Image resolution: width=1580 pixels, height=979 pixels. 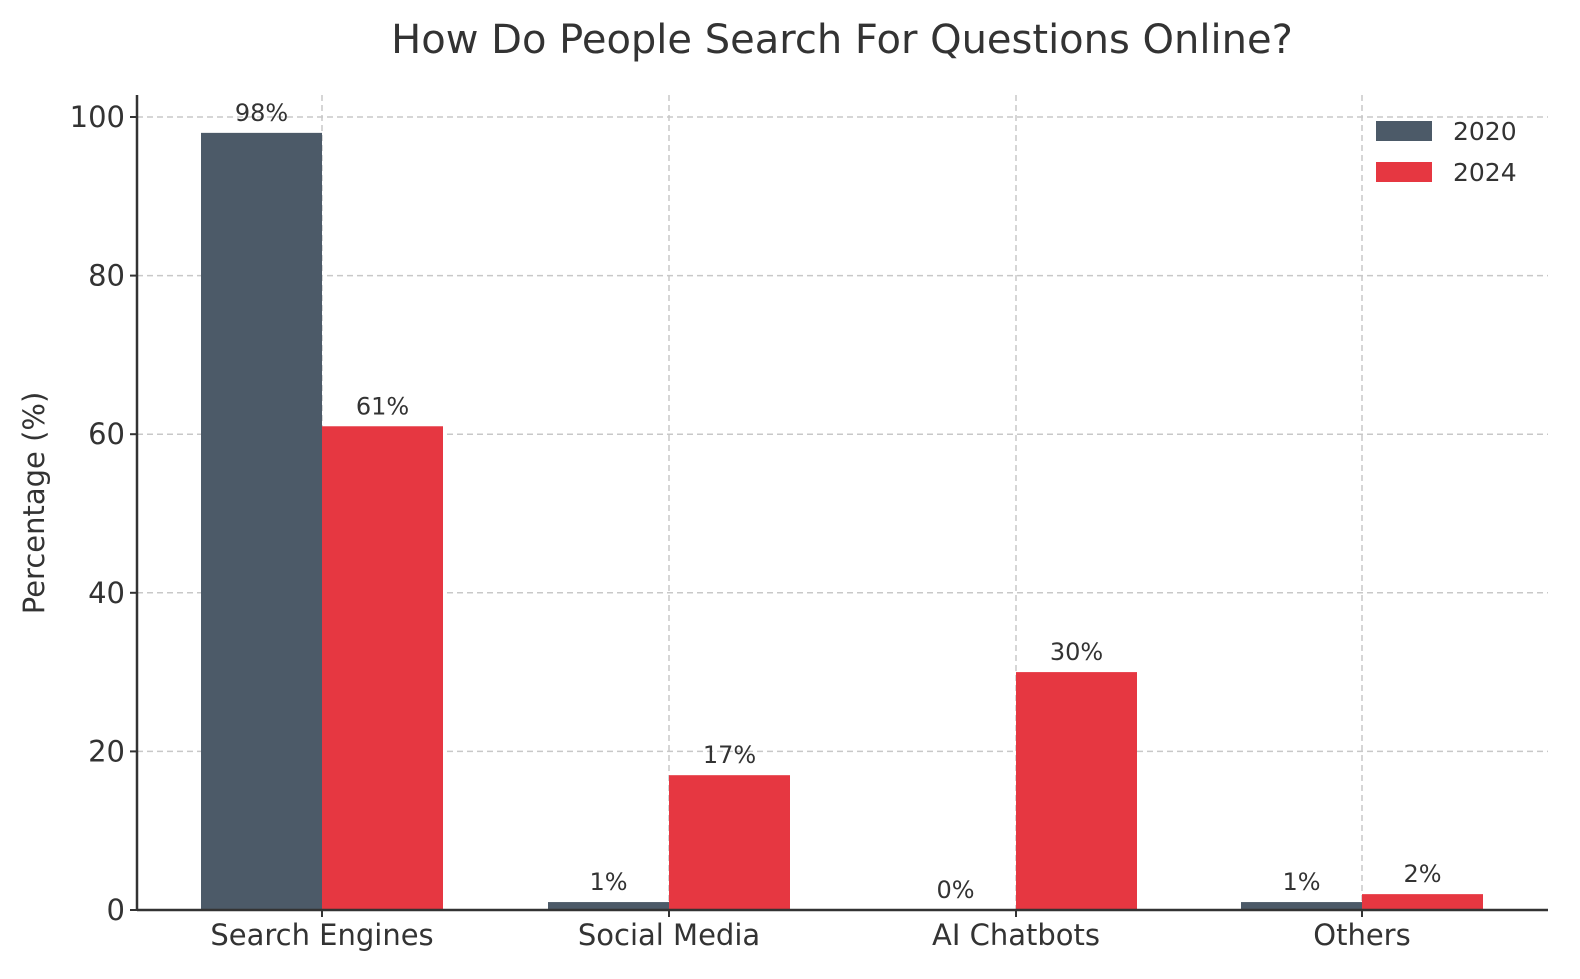 I want to click on x-tick-label: AI Chatbots, so click(x=1016, y=935).